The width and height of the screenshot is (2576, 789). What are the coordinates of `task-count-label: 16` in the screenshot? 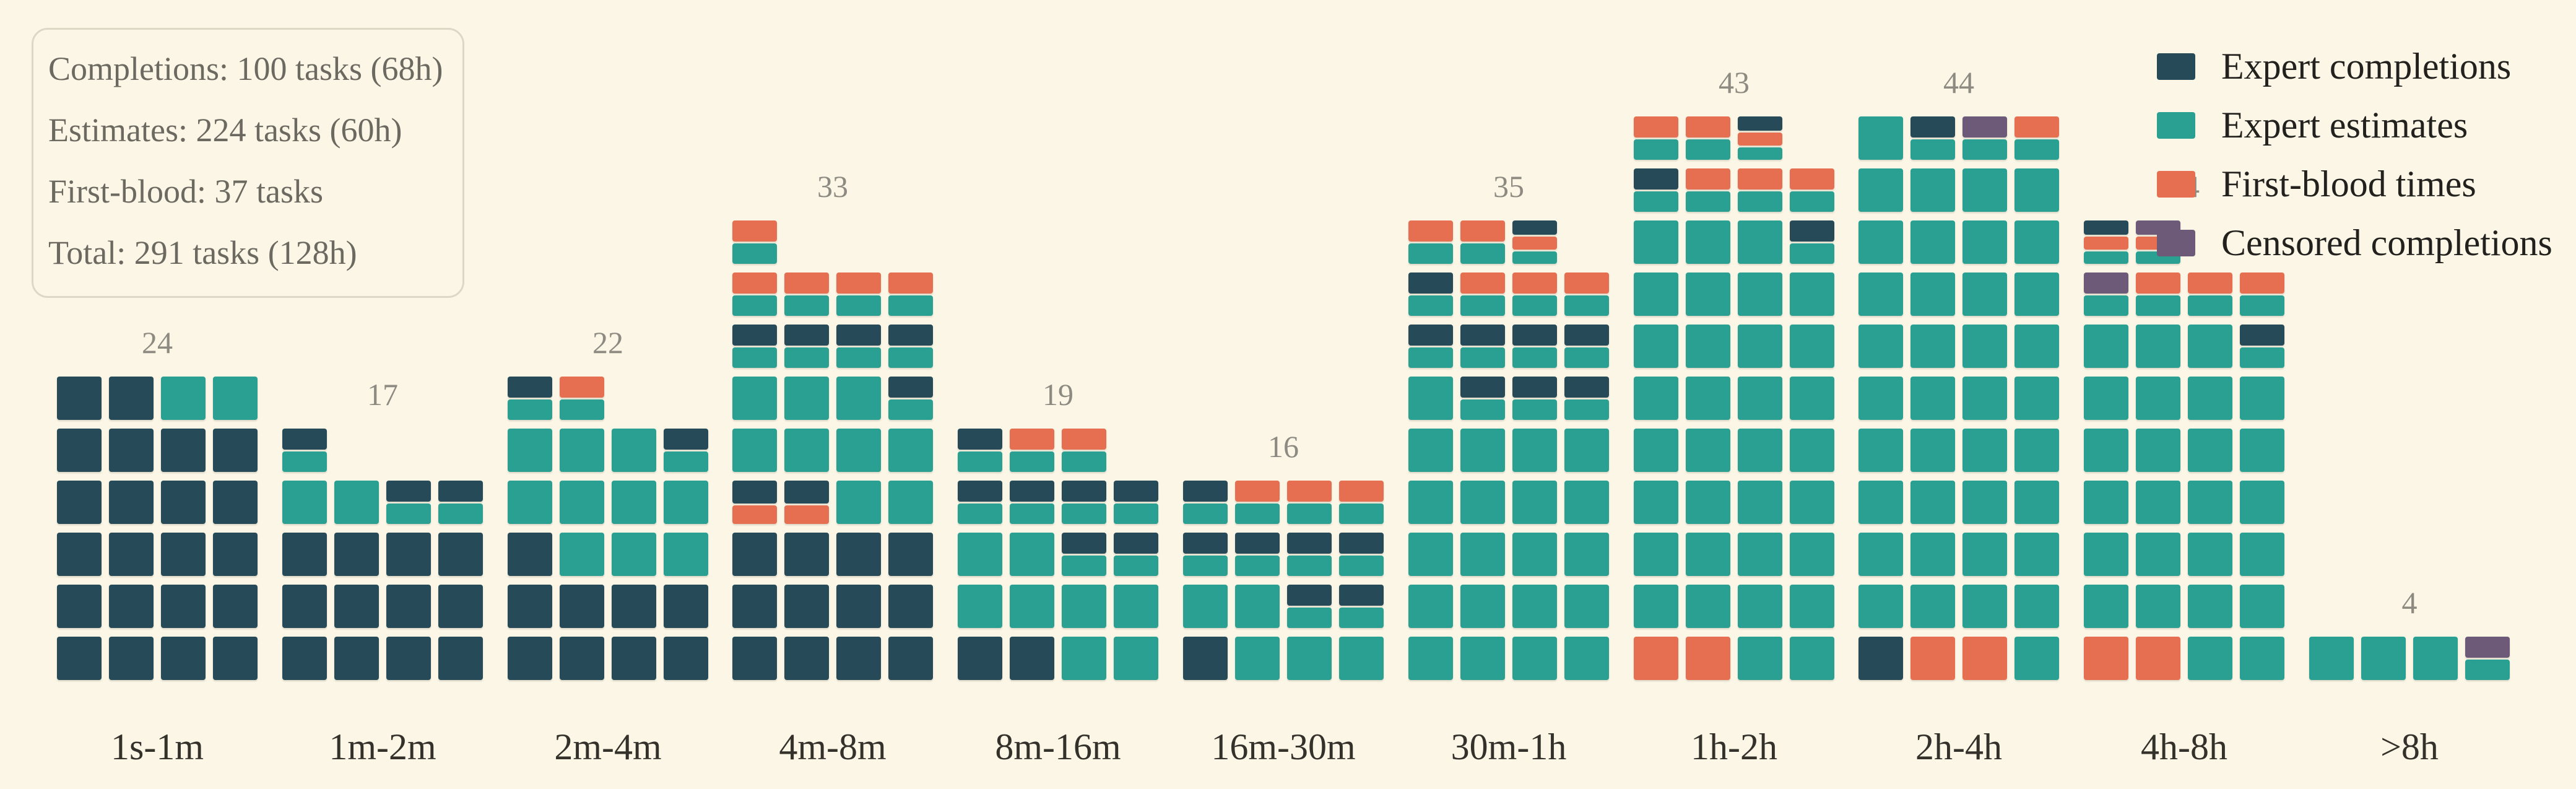 It's located at (1283, 446).